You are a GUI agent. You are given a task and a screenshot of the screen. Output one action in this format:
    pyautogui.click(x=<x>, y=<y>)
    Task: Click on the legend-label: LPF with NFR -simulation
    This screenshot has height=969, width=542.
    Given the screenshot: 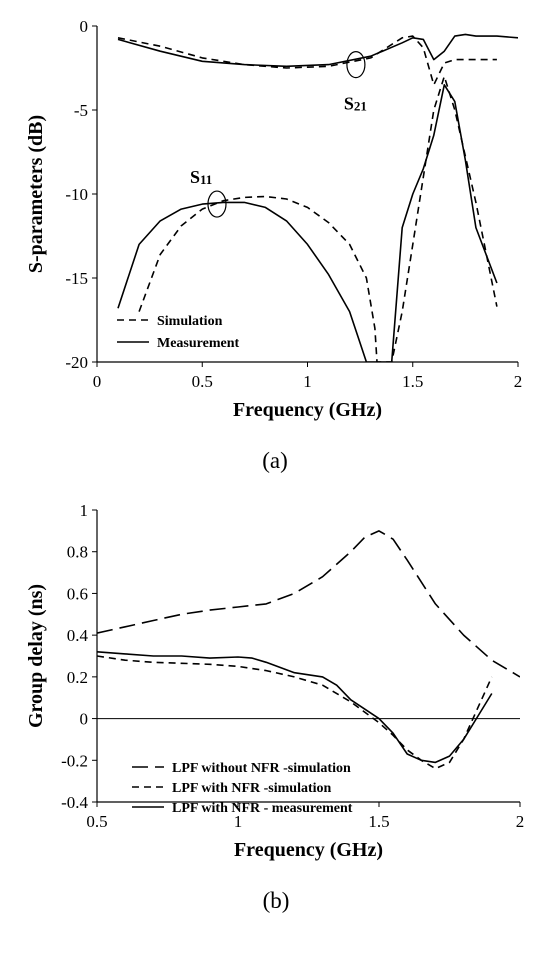 What is the action you would take?
    pyautogui.click(x=252, y=788)
    